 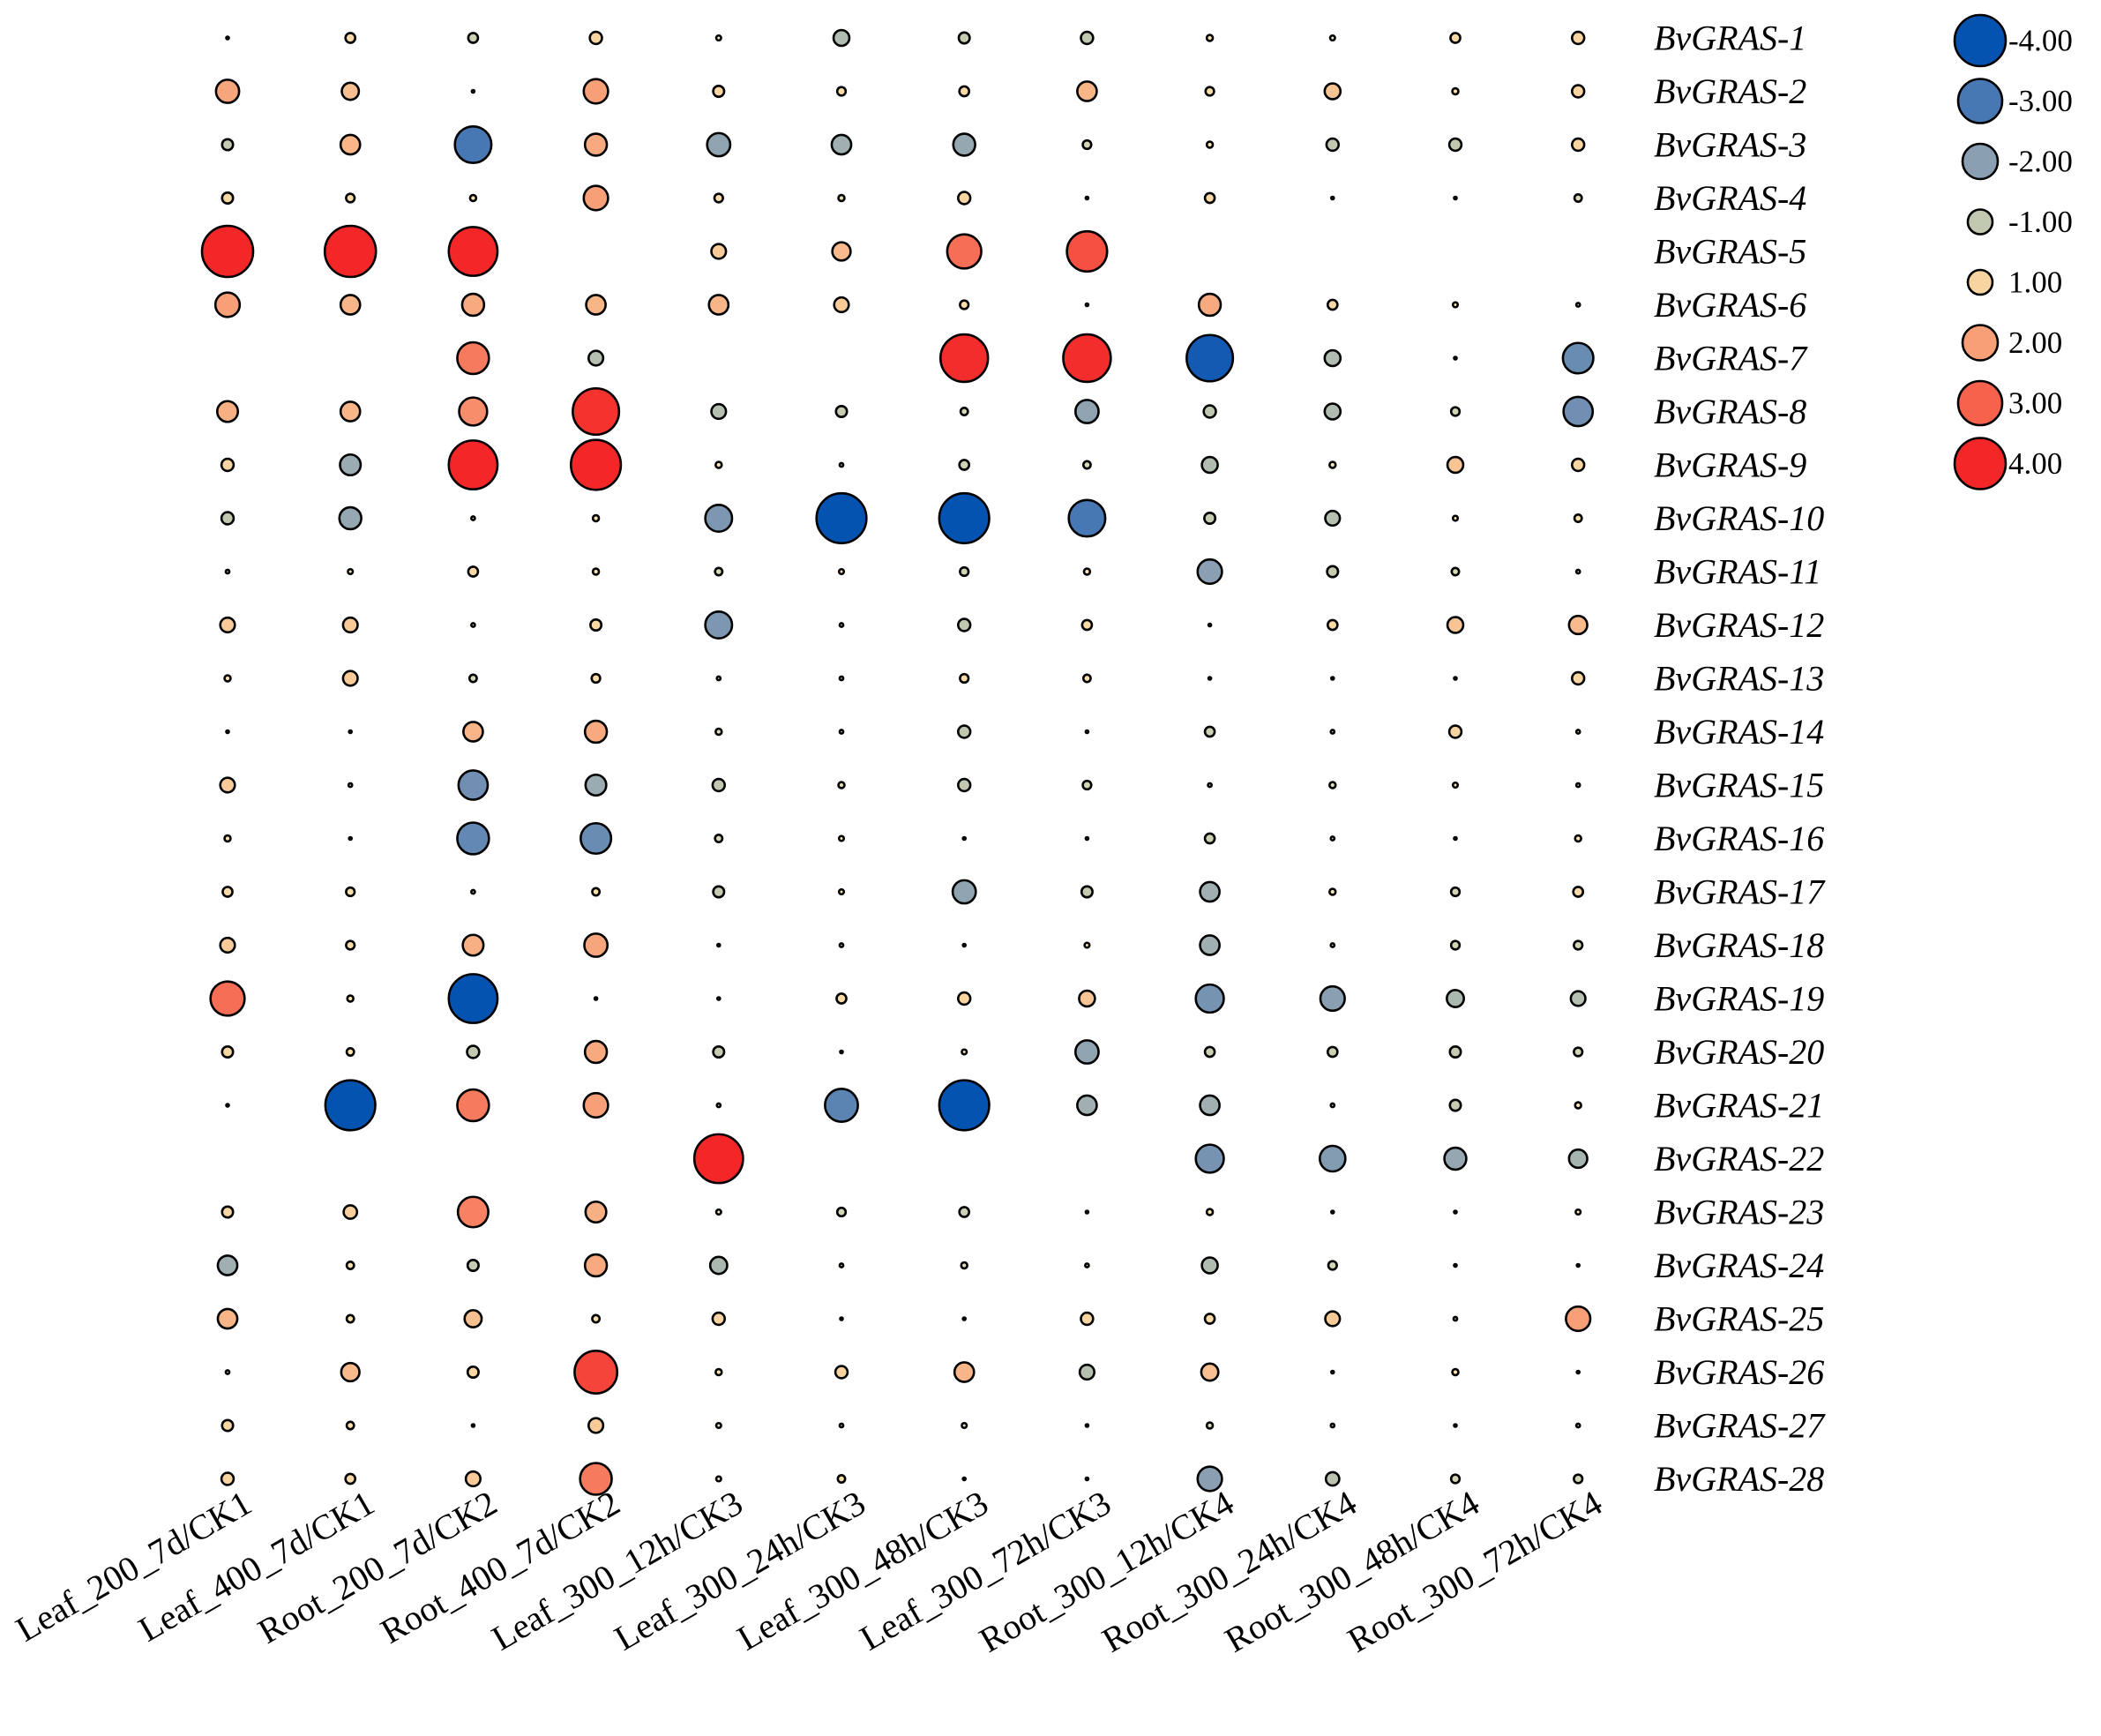 I want to click on bubble-BvGRAS-20-Root_300_12h/CK4, so click(x=1209, y=1052).